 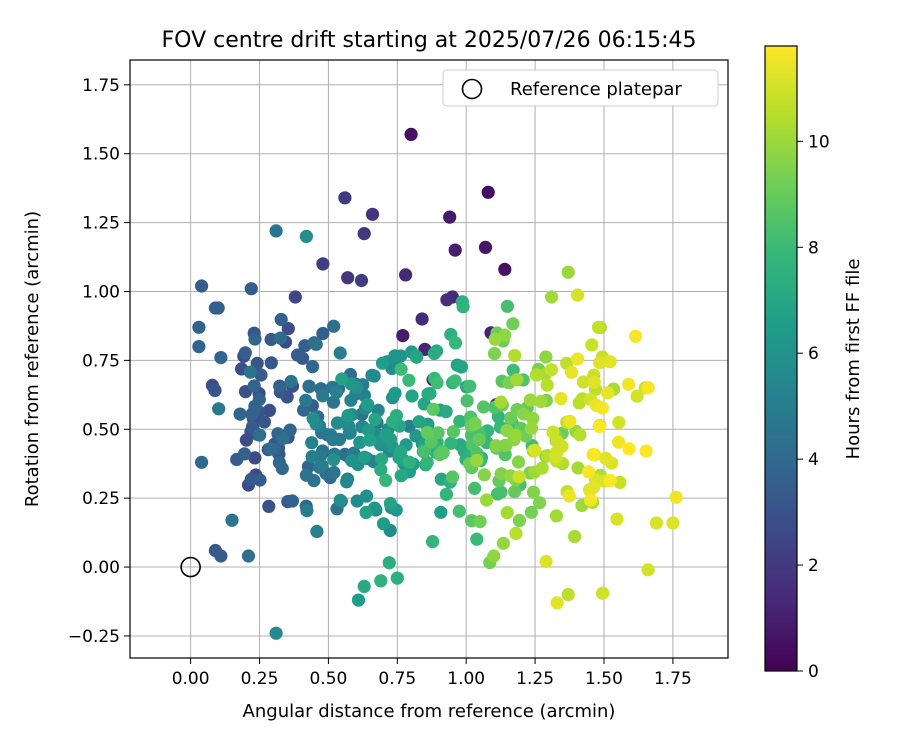 What do you see at coordinates (429, 711) in the screenshot?
I see `x-axis-label: Angular distance from reference (arcmin)` at bounding box center [429, 711].